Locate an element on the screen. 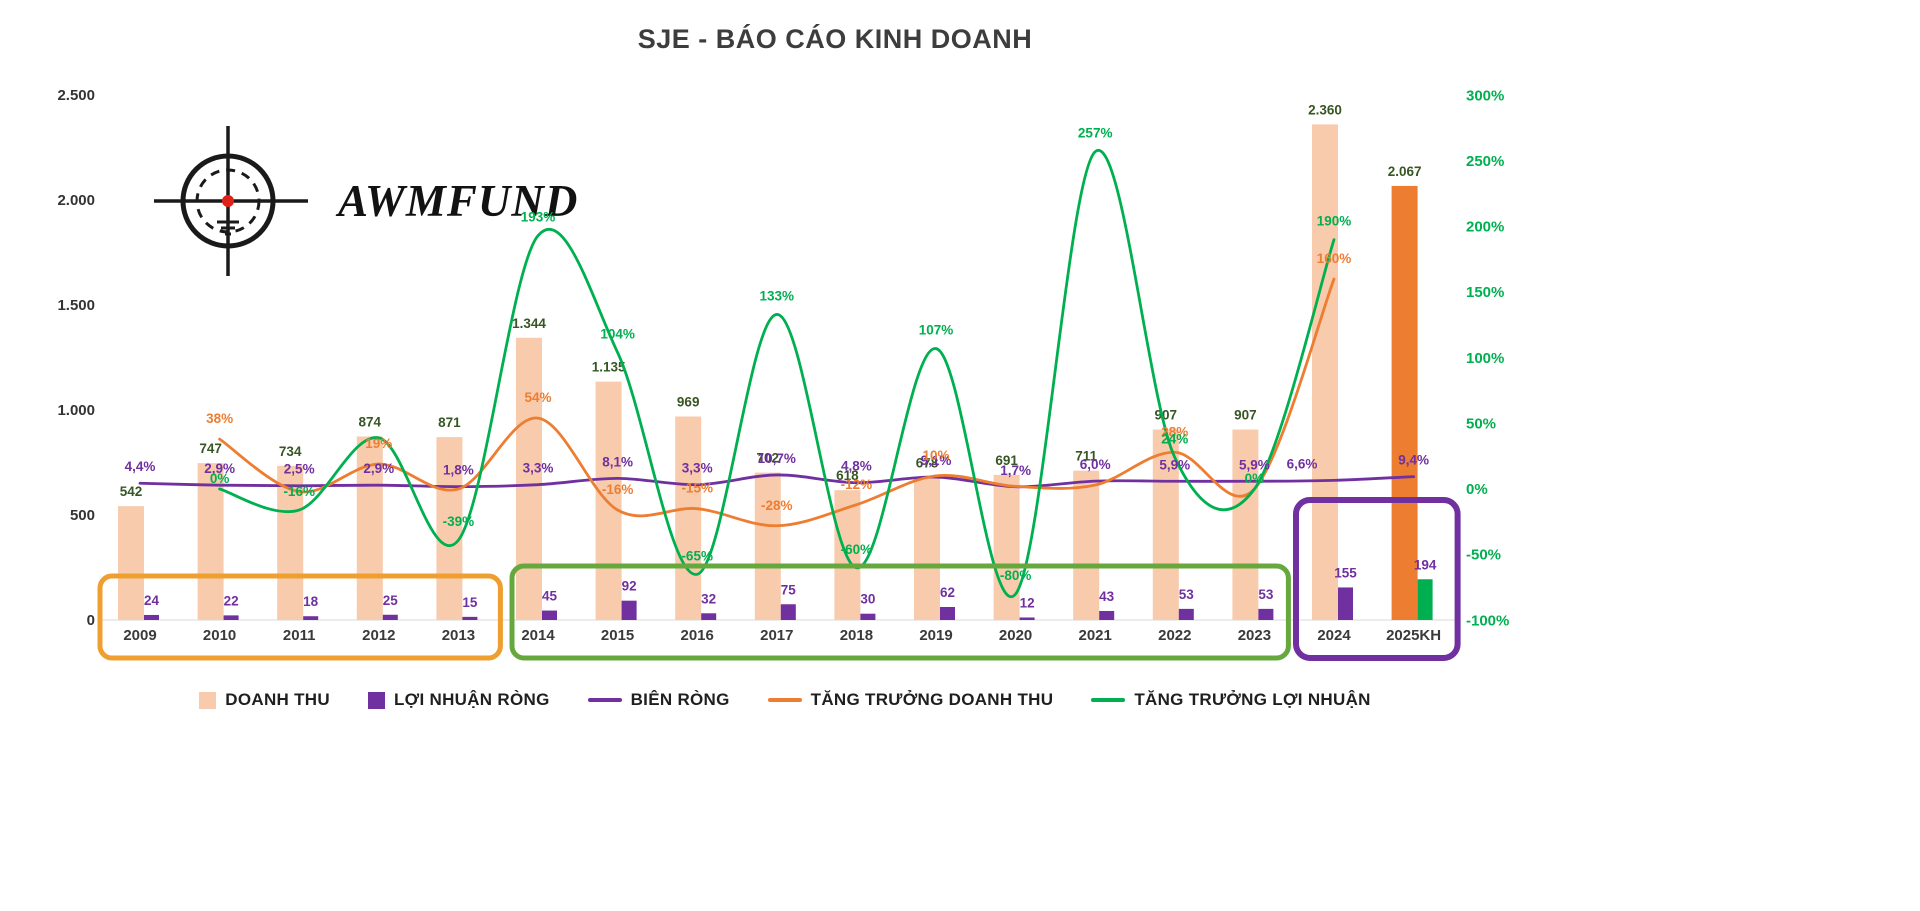 This screenshot has height=911, width=1920. legend-label: DOANH THU is located at coordinates (277, 699).